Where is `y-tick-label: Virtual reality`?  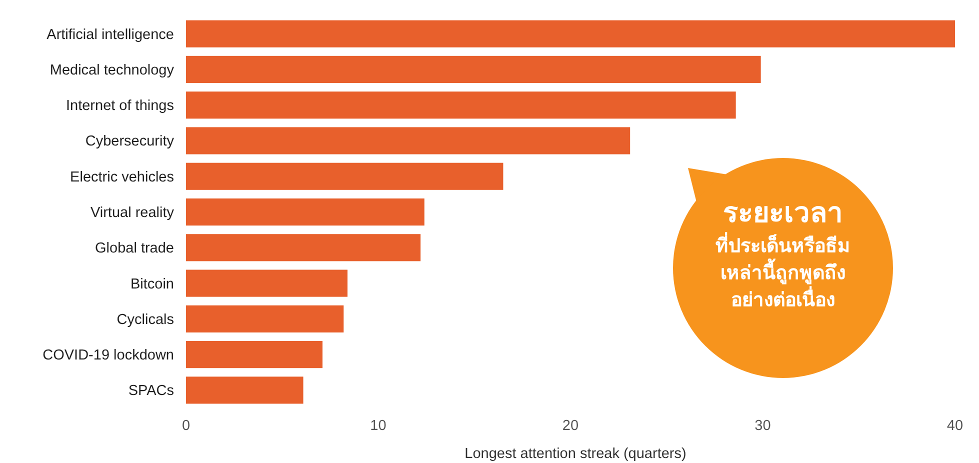
y-tick-label: Virtual reality is located at coordinates (132, 213).